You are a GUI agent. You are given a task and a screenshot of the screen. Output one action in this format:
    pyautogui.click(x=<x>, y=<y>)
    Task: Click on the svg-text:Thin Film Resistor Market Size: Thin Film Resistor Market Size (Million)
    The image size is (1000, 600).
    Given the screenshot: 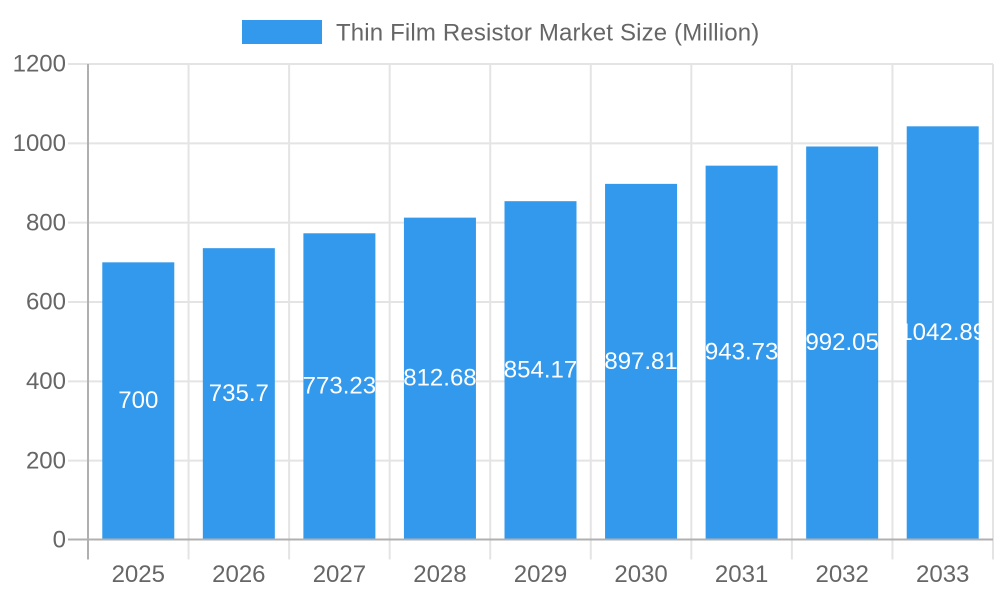 What is the action you would take?
    pyautogui.click(x=547, y=33)
    